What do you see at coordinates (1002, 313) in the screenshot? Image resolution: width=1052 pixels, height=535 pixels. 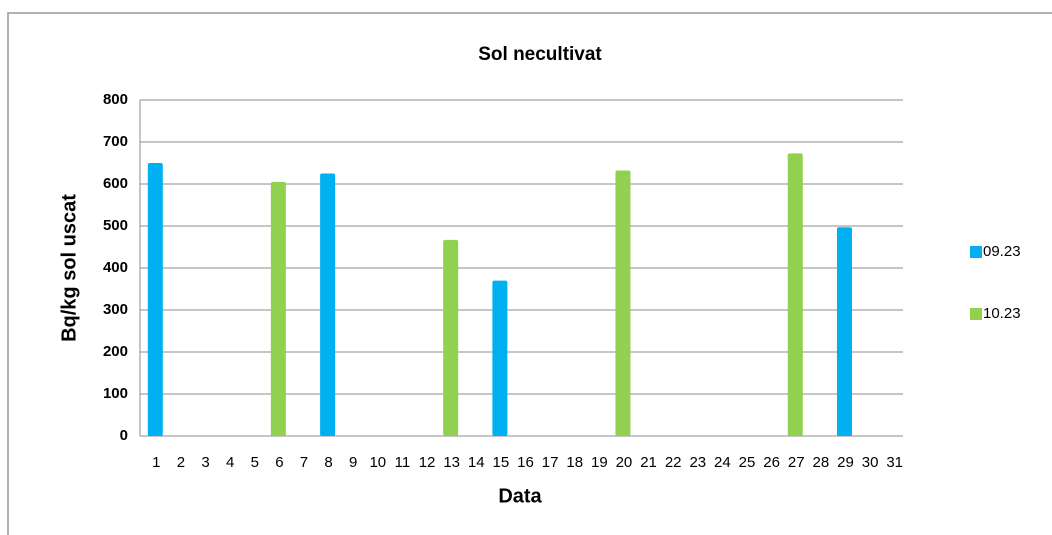 I see `legend-label: 10.23` at bounding box center [1002, 313].